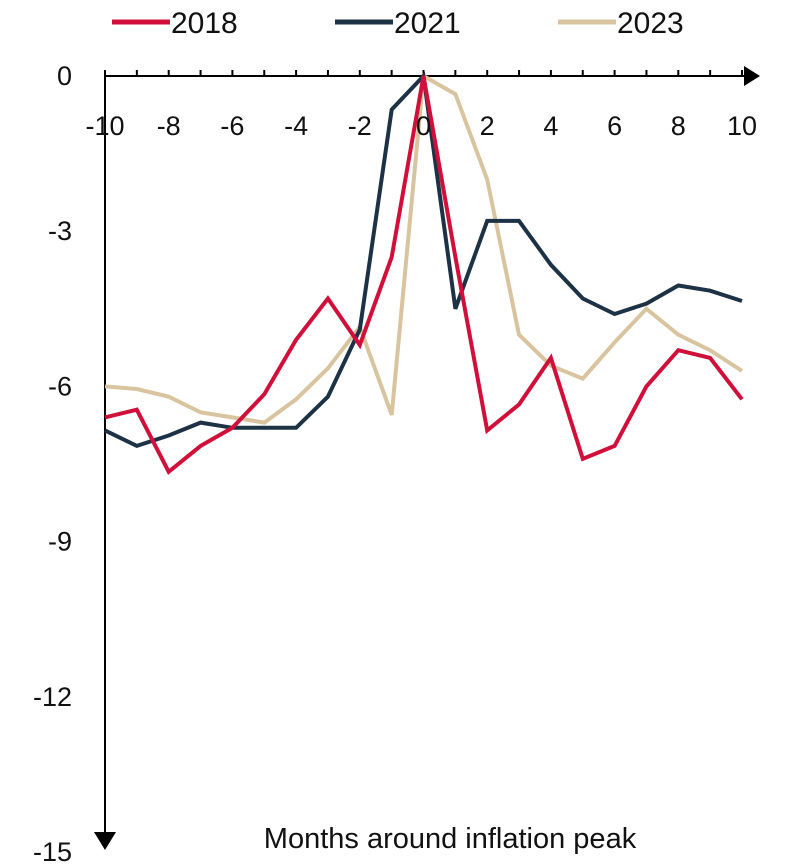 The image size is (792, 864). Describe the element at coordinates (487, 126) in the screenshot. I see `x-tick-label: 2` at that location.